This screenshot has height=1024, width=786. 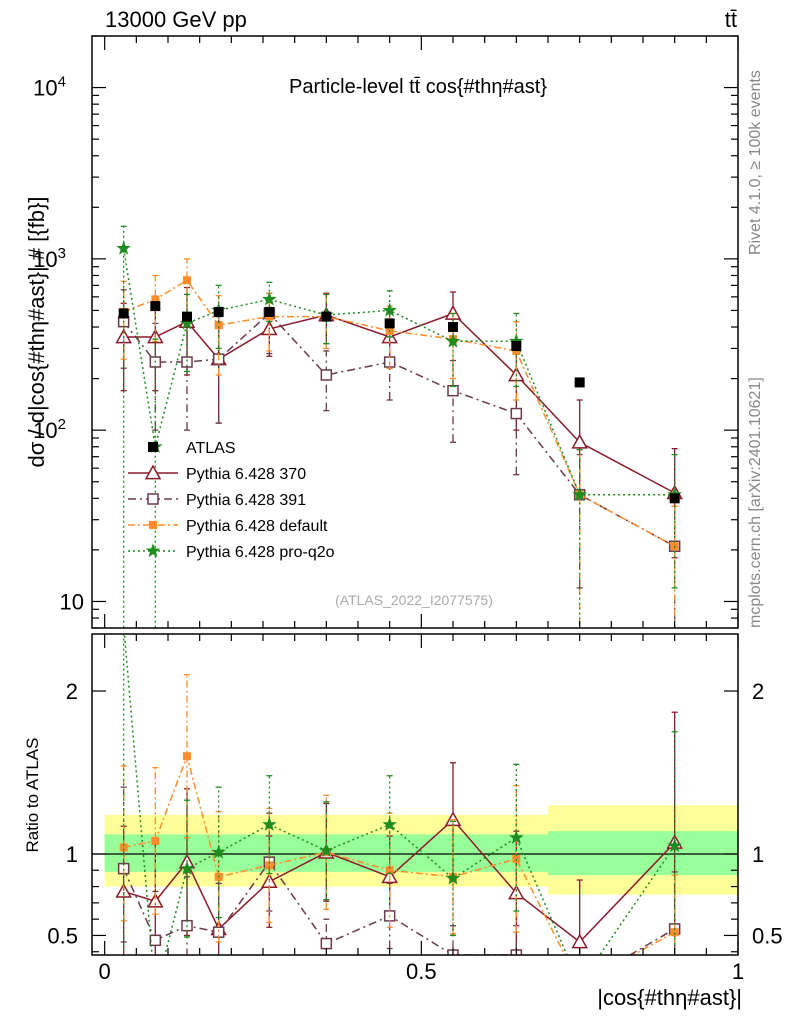 What do you see at coordinates (260, 552) in the screenshot?
I see `legend-label-pq2o: Pythia 6.428 pro-q2o` at bounding box center [260, 552].